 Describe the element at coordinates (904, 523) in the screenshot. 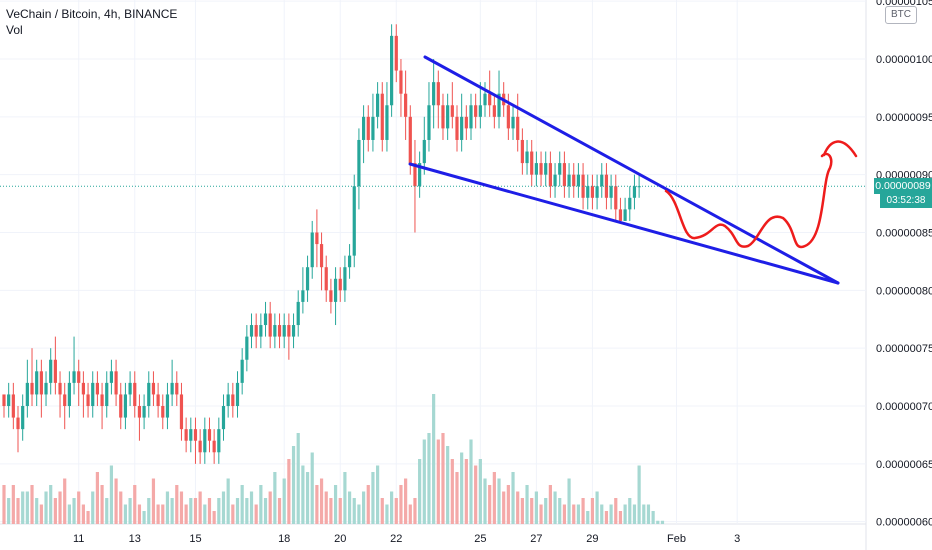

I see `y-tick-label: 0.00000060` at that location.